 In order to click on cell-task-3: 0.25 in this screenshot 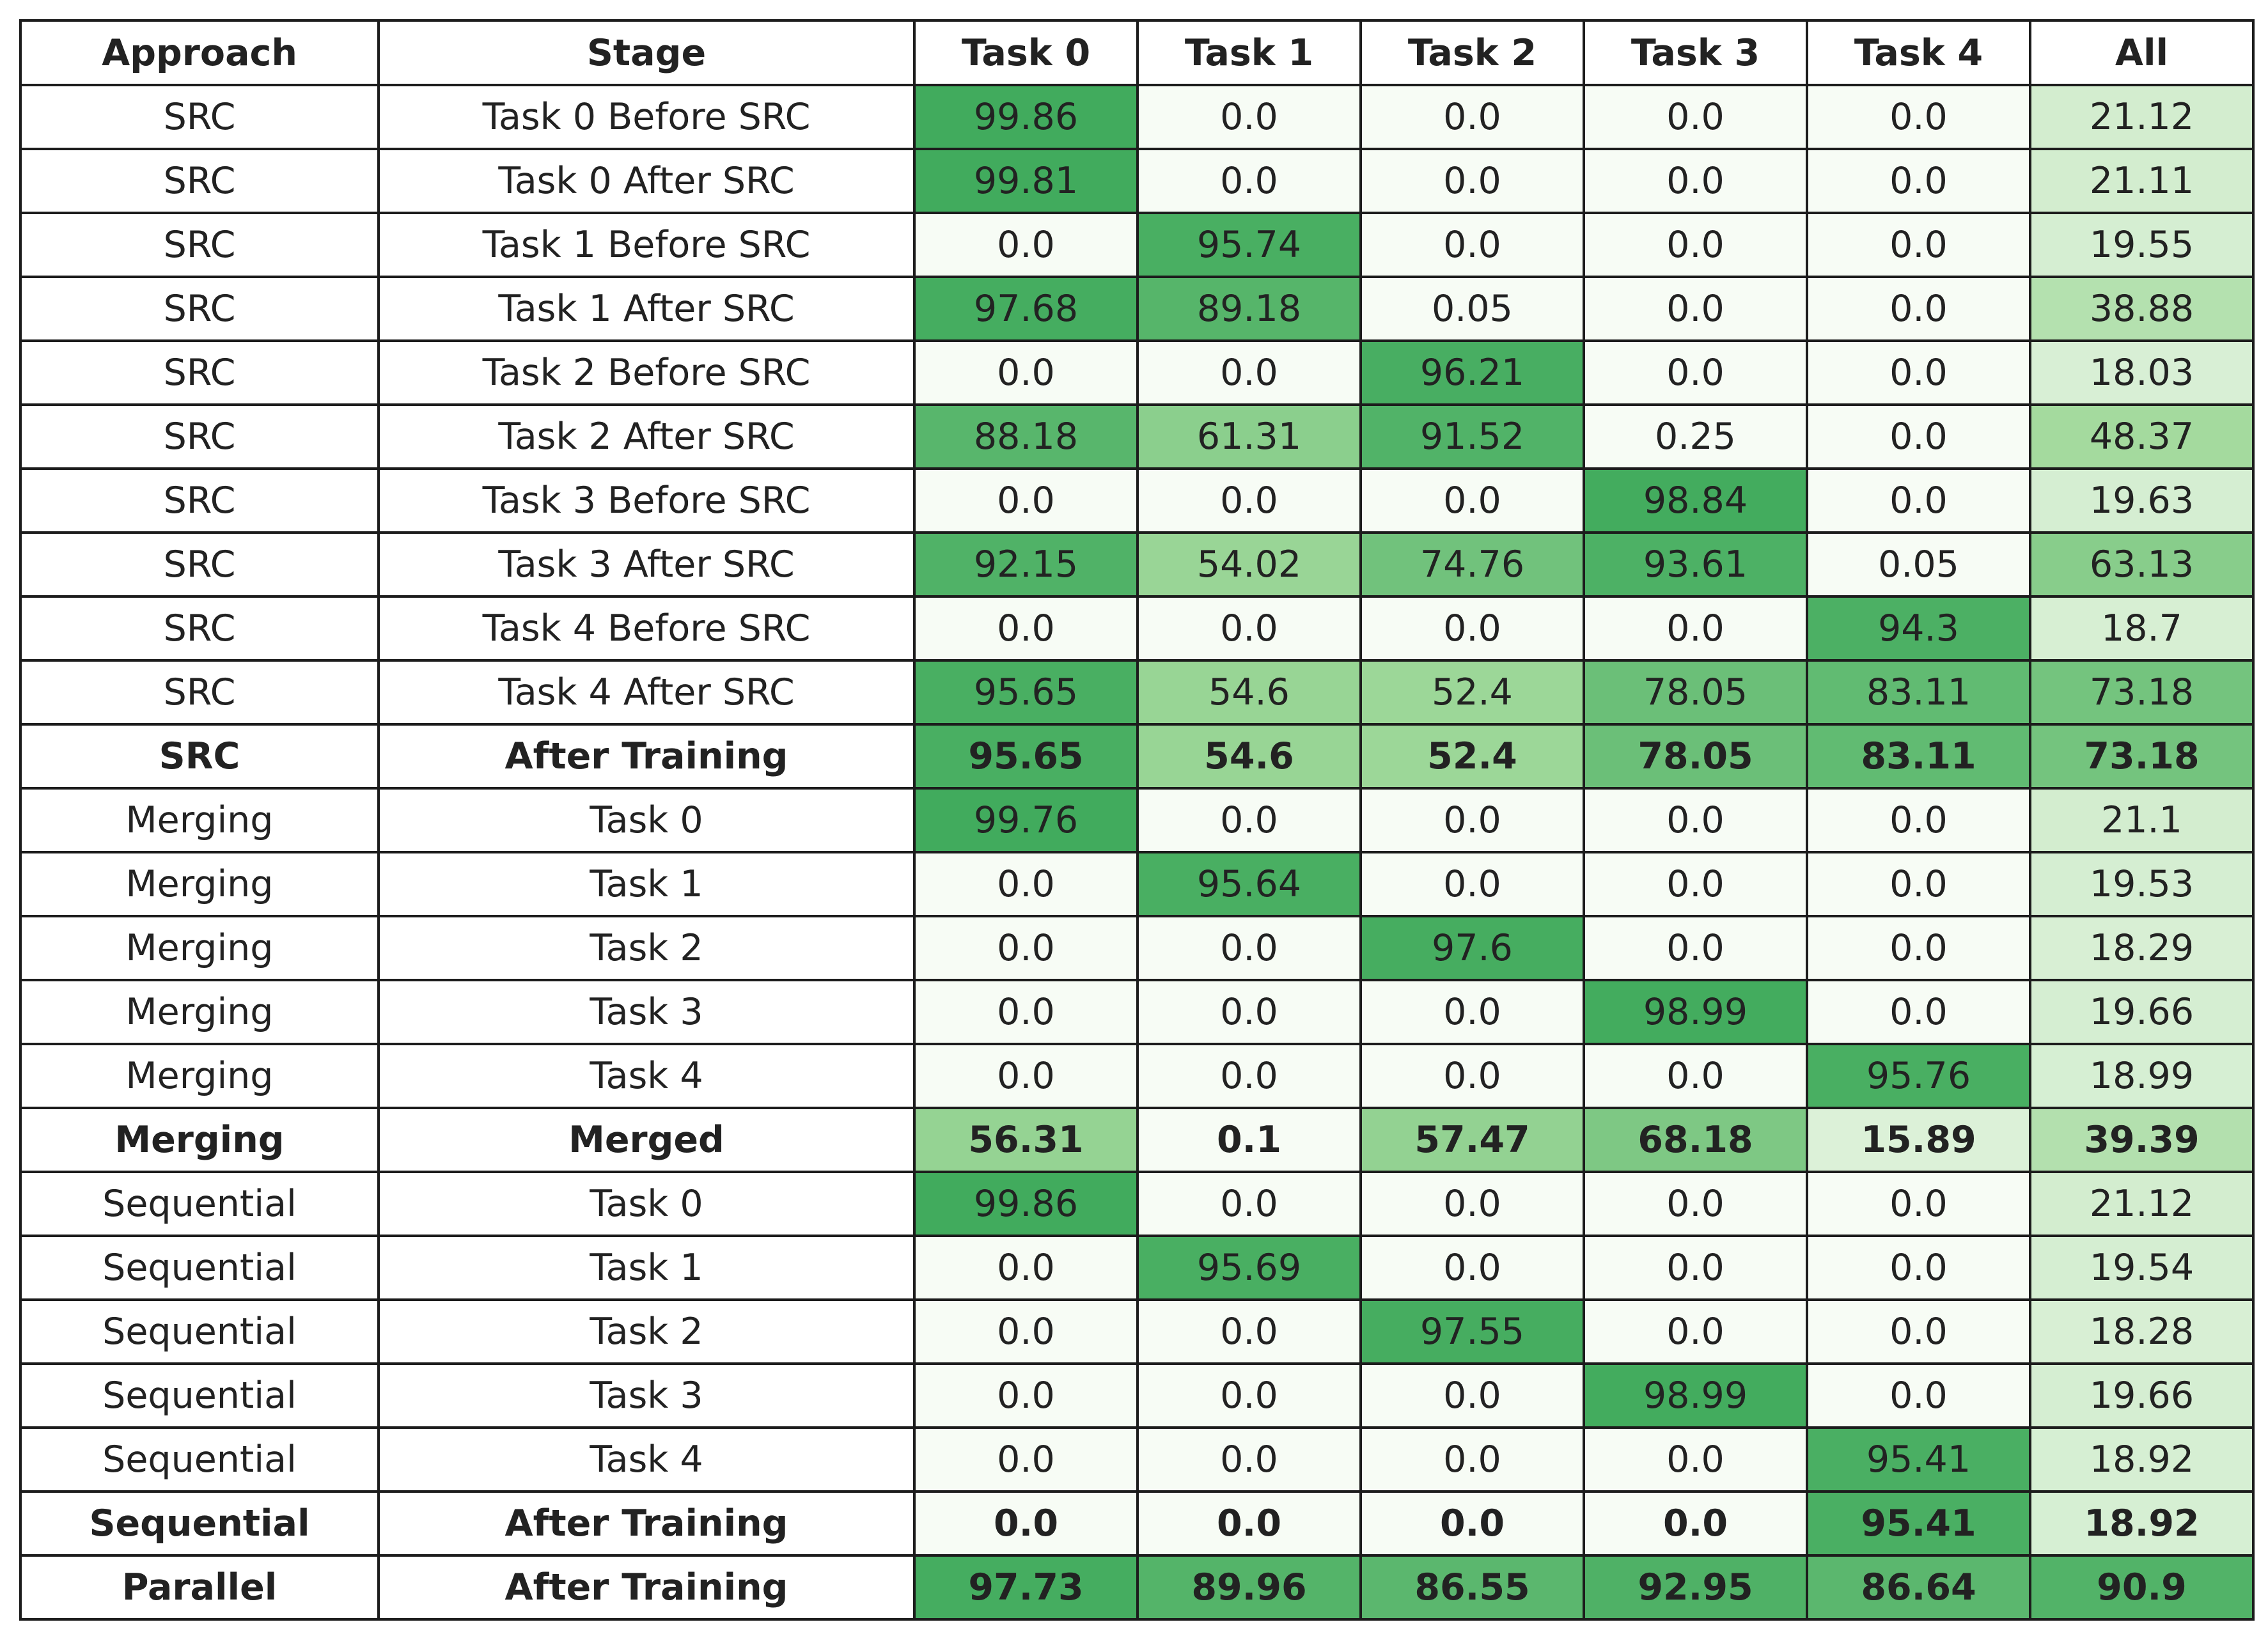, I will do `click(1695, 436)`.